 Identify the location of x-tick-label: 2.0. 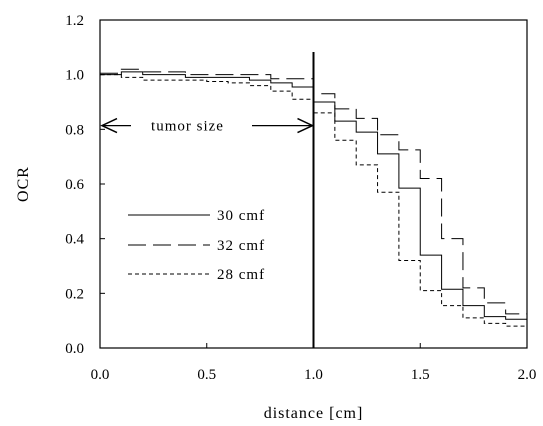
(527, 375).